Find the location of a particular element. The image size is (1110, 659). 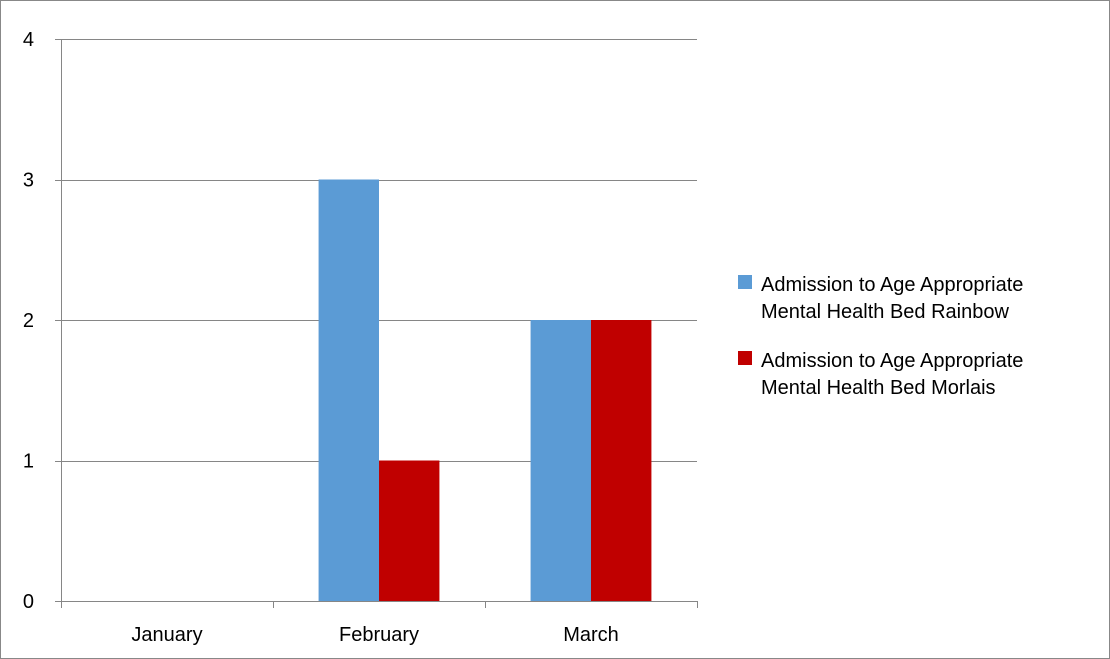

bar-series-1-march is located at coordinates (560, 460).